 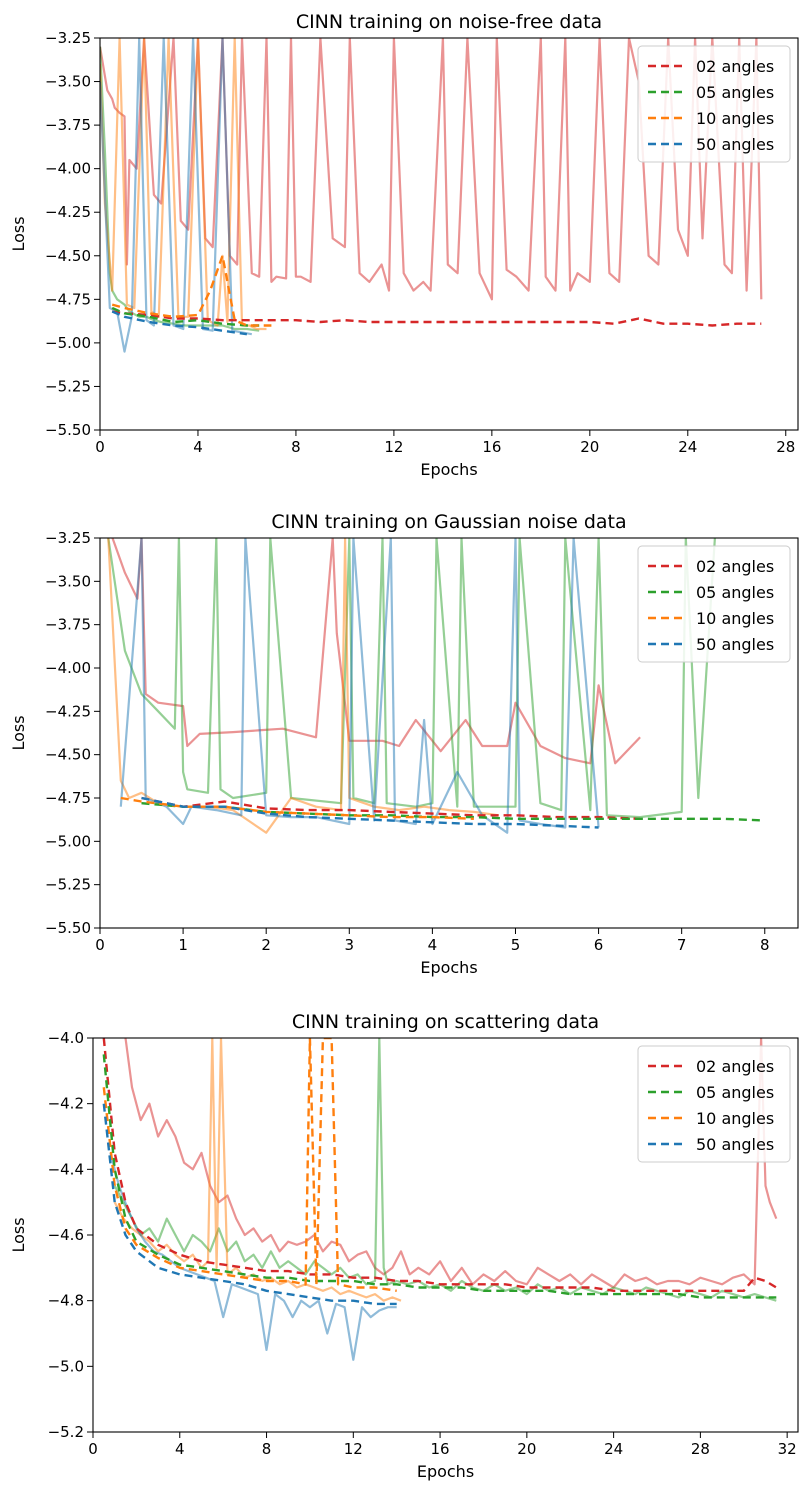 What do you see at coordinates (66, 1301) in the screenshot?
I see `y-tick-label: −4.8` at bounding box center [66, 1301].